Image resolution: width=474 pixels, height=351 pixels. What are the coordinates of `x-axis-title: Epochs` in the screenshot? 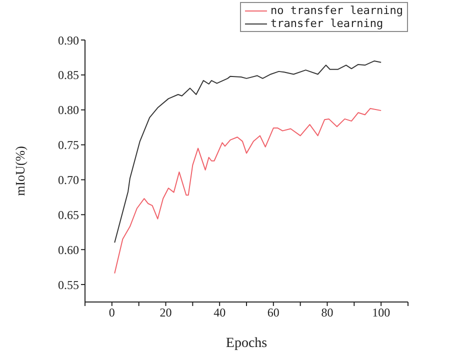 It's located at (247, 343).